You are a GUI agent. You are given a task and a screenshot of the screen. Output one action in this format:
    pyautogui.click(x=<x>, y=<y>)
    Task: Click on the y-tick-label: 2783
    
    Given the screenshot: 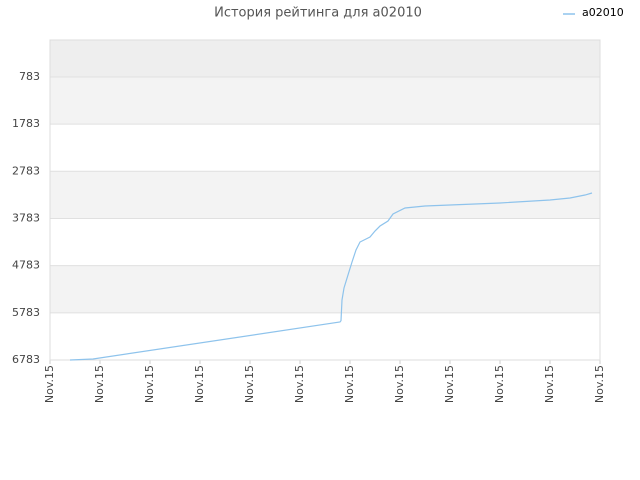 What is the action you would take?
    pyautogui.click(x=26, y=170)
    